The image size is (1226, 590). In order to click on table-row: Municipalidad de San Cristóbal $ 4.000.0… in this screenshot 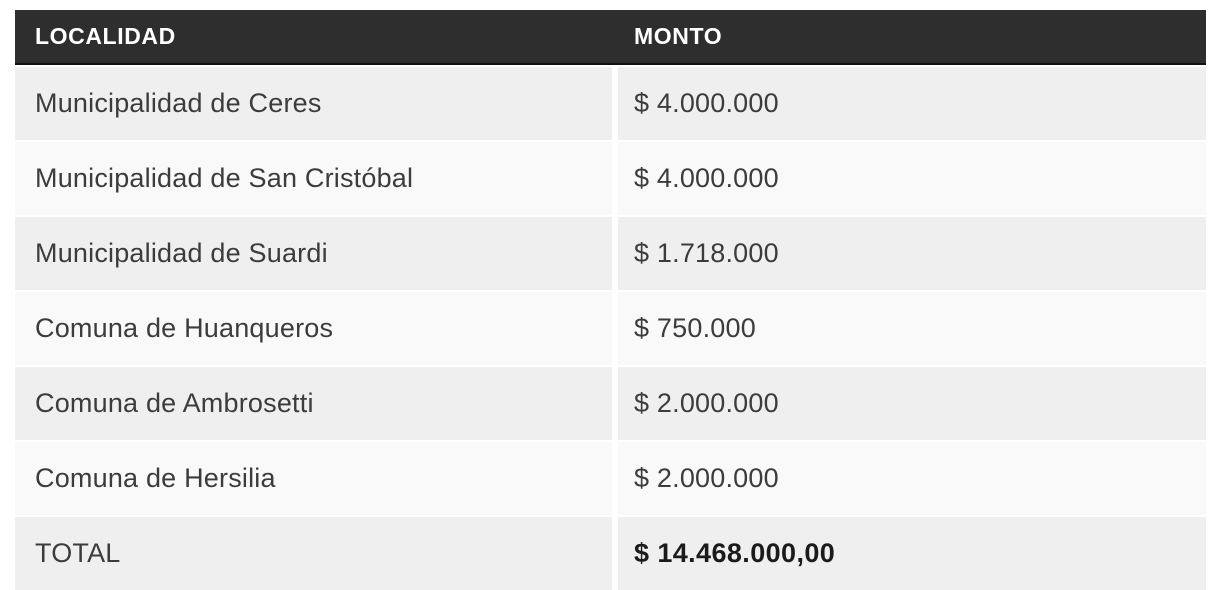, I will do `click(610, 178)`.